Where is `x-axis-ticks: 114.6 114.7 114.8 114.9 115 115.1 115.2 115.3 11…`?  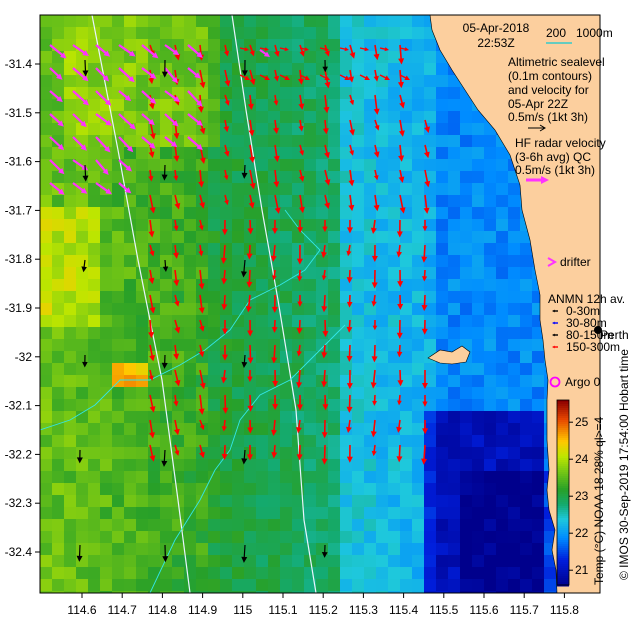
x-axis-ticks: 114.6 114.7 114.8 114.9 115 115.1 115.2 115.3 11… is located at coordinates (323, 605).